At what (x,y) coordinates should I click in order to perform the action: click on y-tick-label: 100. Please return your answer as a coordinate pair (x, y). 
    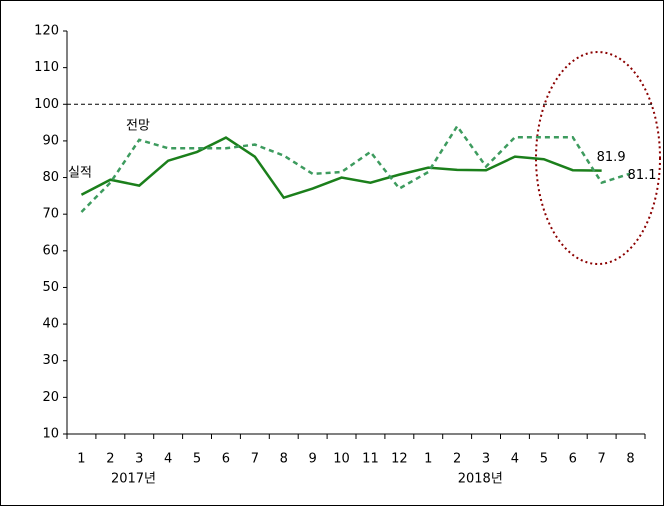
    Looking at the image, I should click on (46, 104).